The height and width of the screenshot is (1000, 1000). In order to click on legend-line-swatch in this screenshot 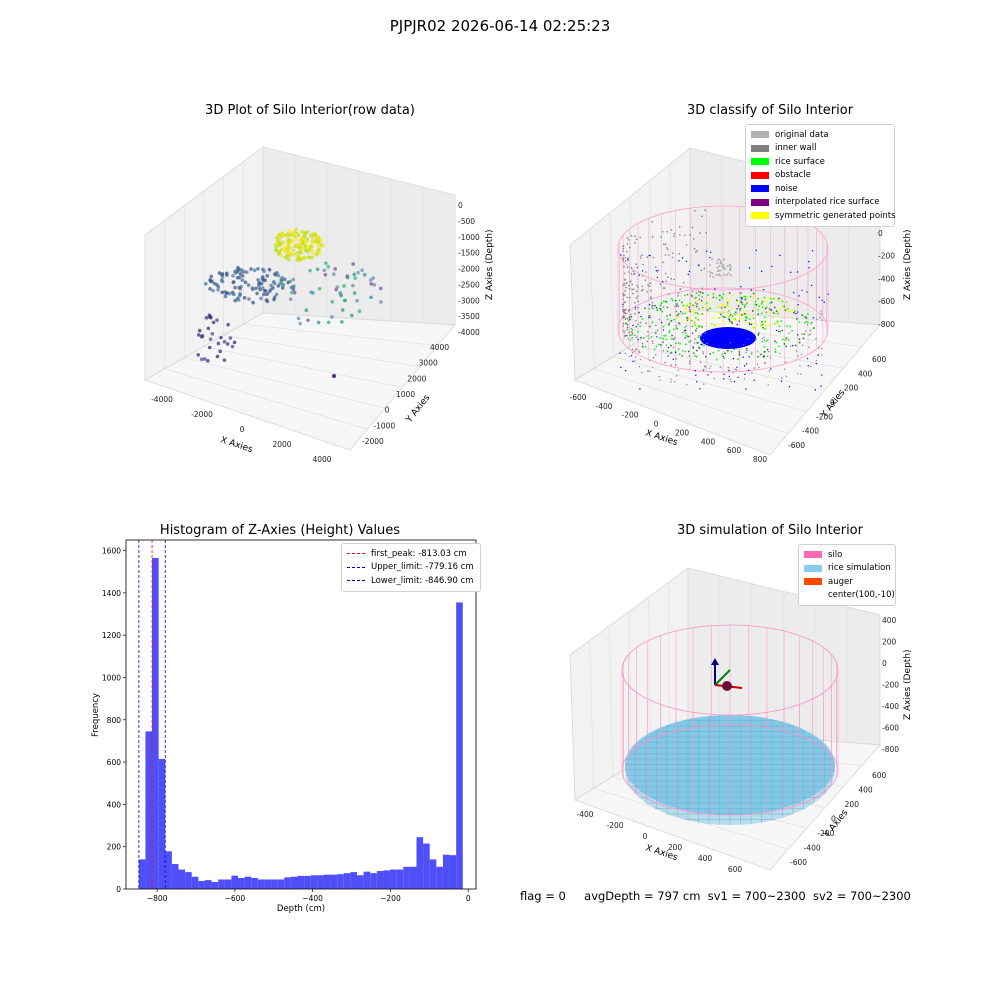, I will do `click(356, 581)`.